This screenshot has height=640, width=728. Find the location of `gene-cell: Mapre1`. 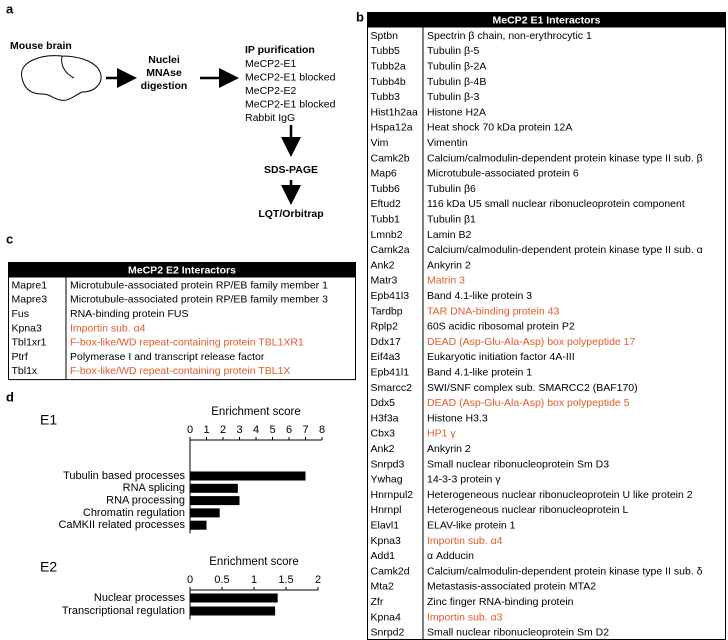

gene-cell: Mapre1 is located at coordinates (30, 285).